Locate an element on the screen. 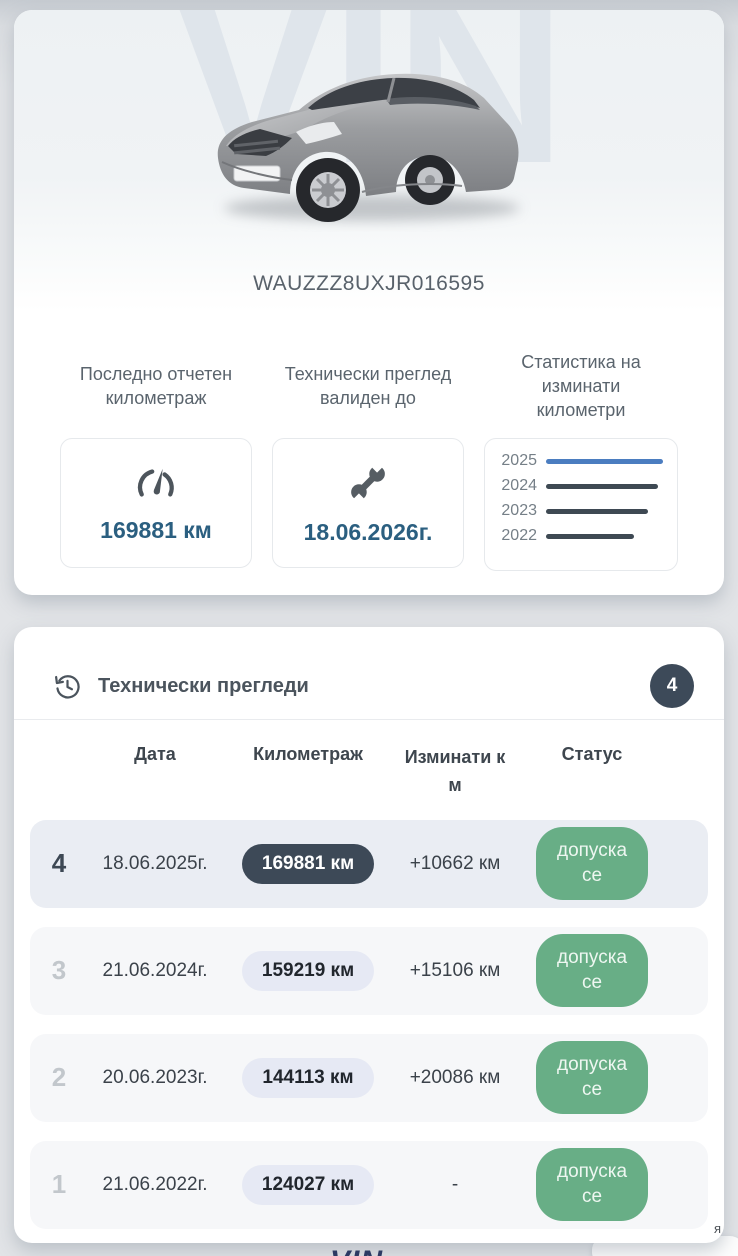 Image resolution: width=738 pixels, height=1256 pixels. stat-inspection-value: 18.06.2026г. is located at coordinates (368, 531).